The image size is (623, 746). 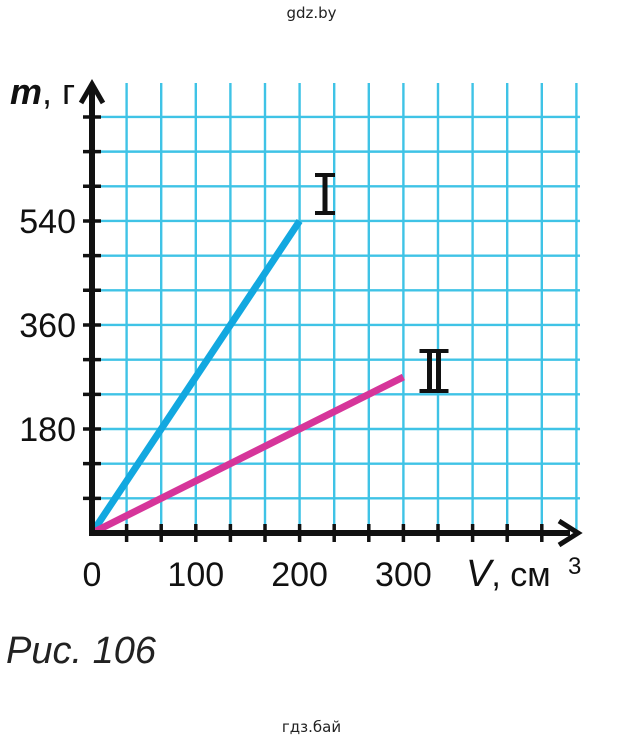 I want to click on series-label-II: II, so click(x=434, y=371).